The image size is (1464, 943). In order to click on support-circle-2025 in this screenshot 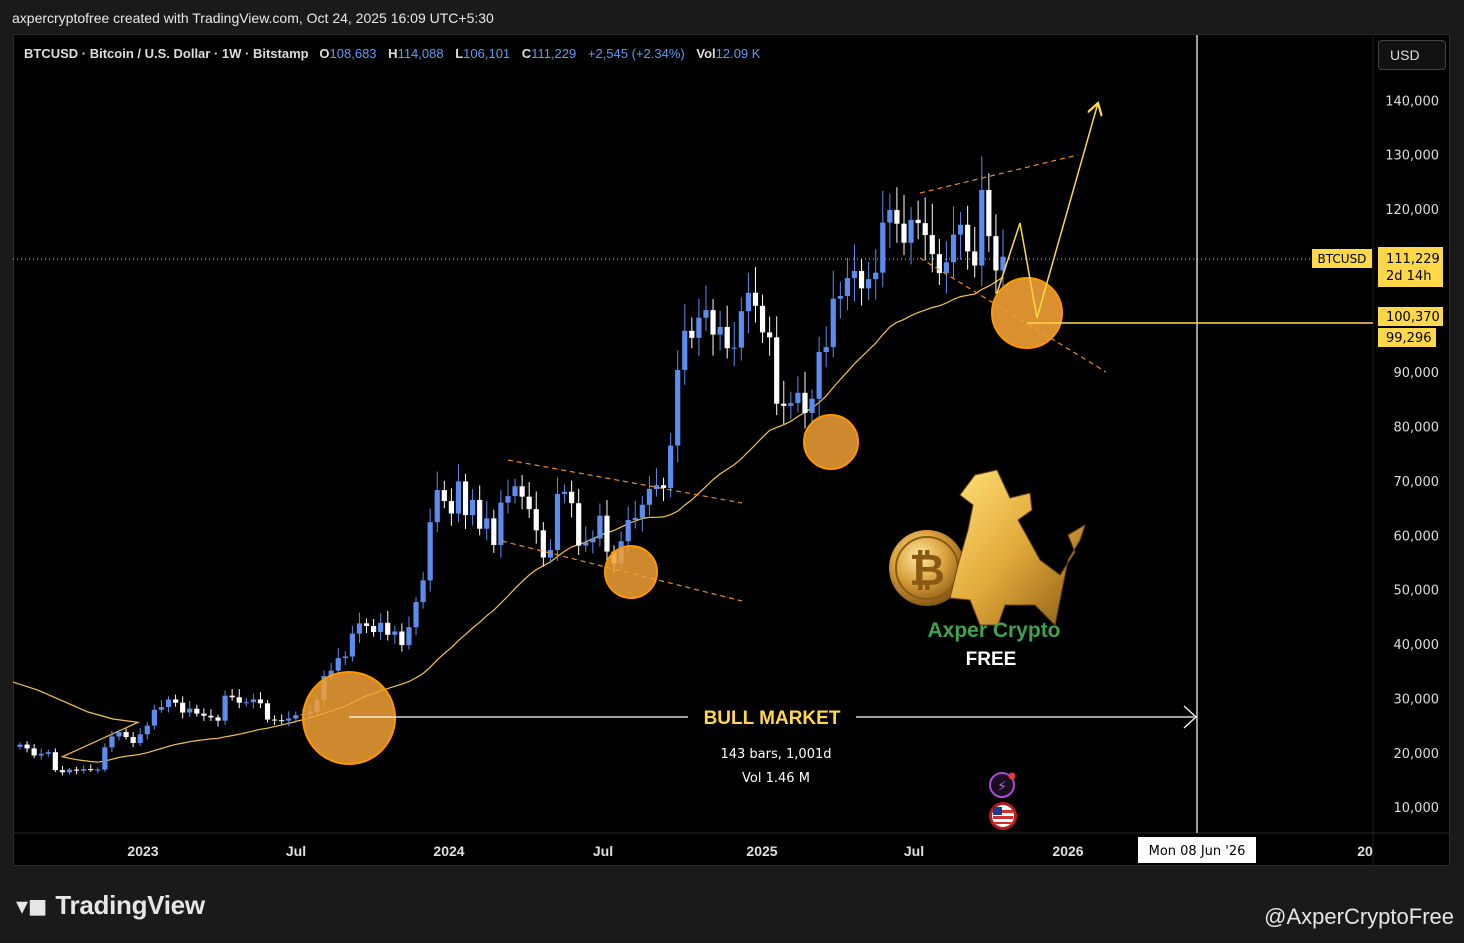, I will do `click(831, 442)`.